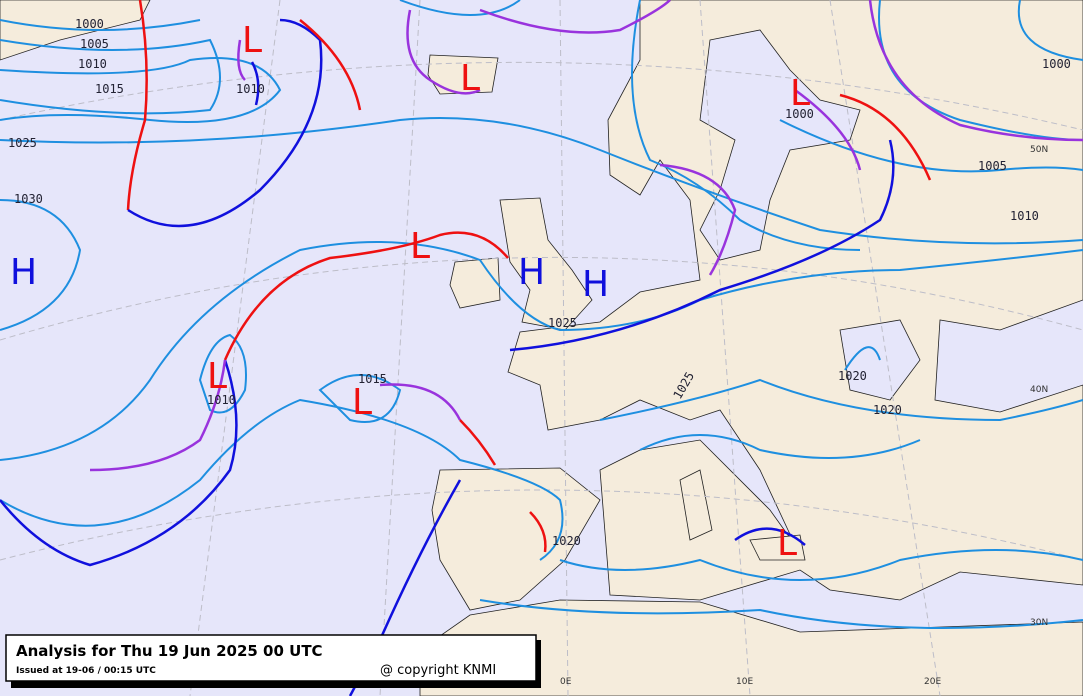 The width and height of the screenshot is (1083, 696). Describe the element at coordinates (86, 671) in the screenshot. I see `issued: Issued at 19-06 / 00:15 UTC` at that location.